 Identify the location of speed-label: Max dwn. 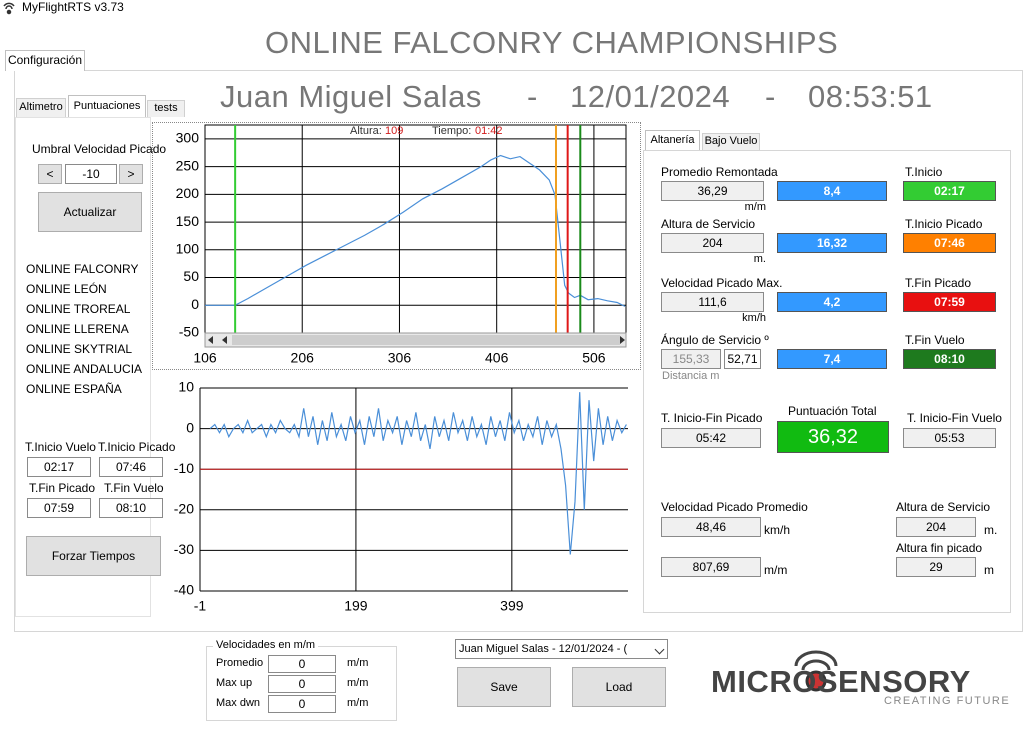
(238, 703).